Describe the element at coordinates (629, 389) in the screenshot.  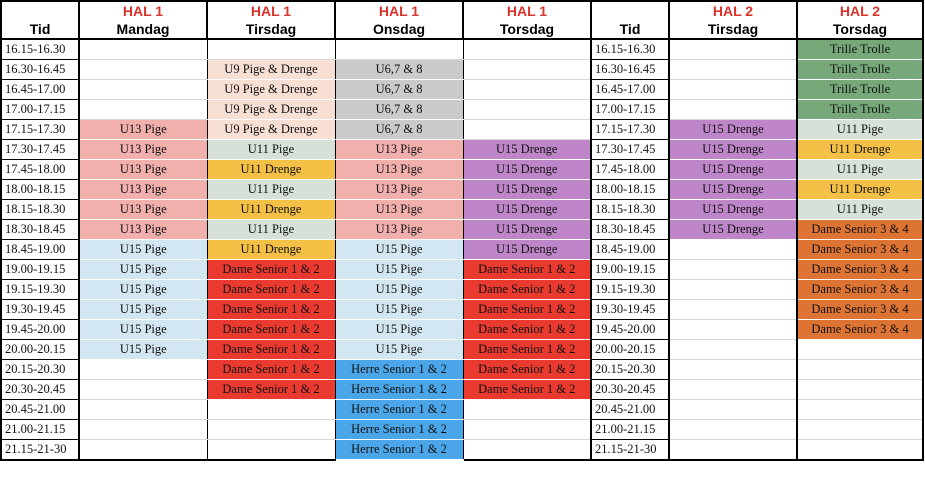
I see `time-cell: 20.30-20.45` at that location.